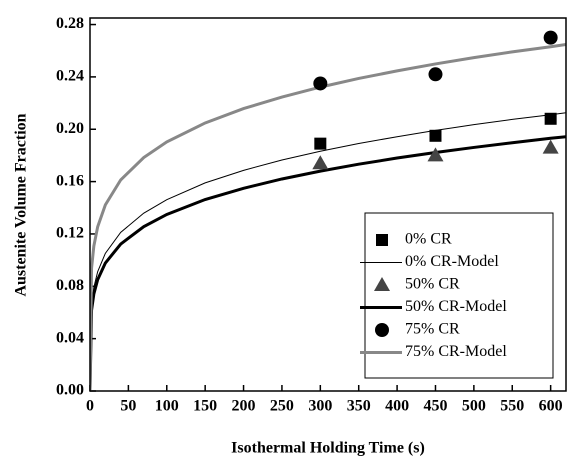 Image resolution: width=571 pixels, height=459 pixels. Describe the element at coordinates (70, 76) in the screenshot. I see `y-tick-label: 0.24` at that location.